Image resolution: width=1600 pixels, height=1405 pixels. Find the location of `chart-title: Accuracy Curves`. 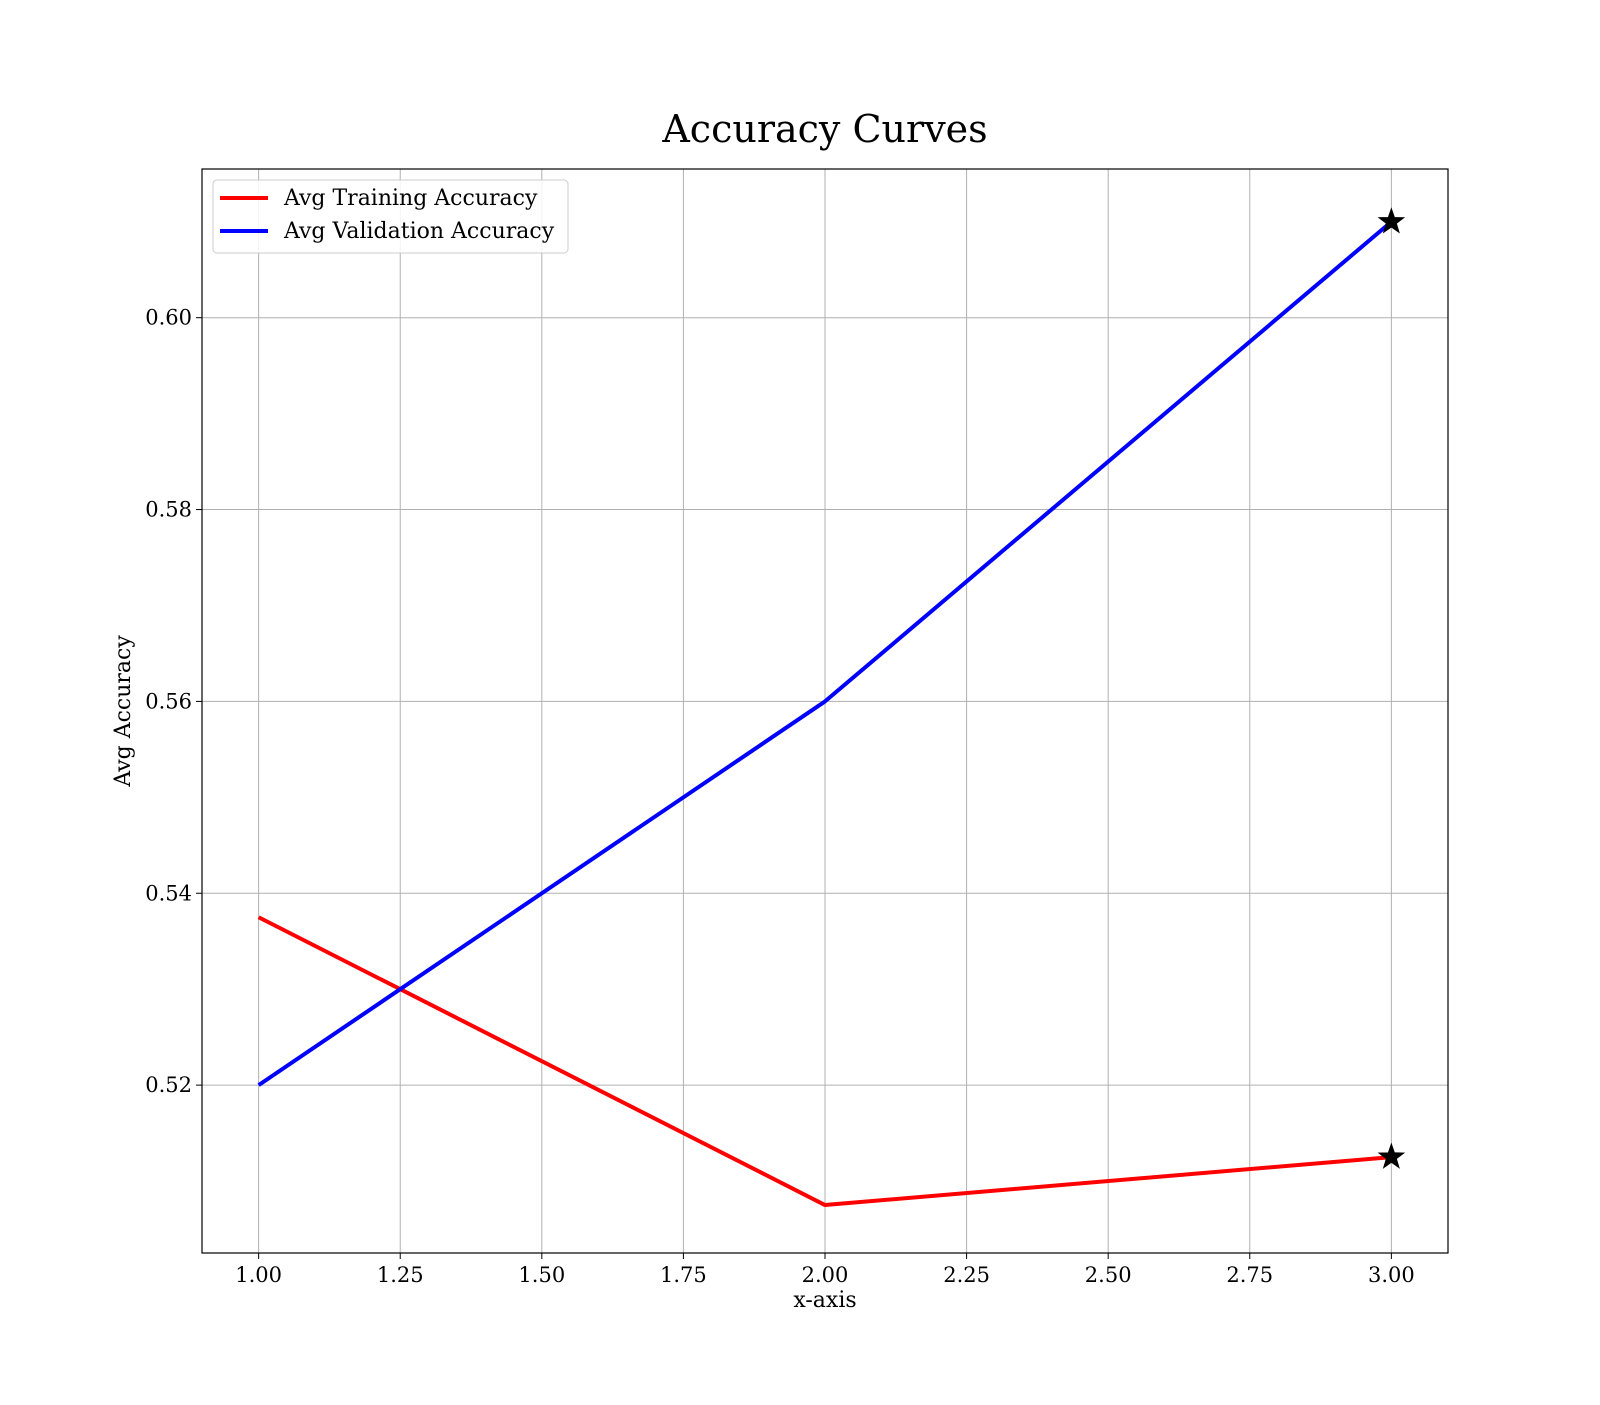

chart-title: Accuracy Curves is located at coordinates (824, 129).